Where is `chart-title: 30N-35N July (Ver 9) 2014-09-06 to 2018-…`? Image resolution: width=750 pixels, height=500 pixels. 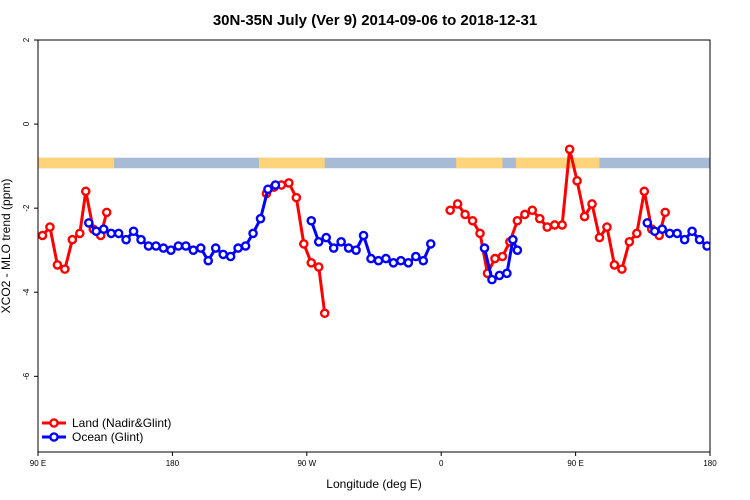
chart-title: 30N-35N July (Ver 9) 2014-09-06 to 2018-… is located at coordinates (375, 20).